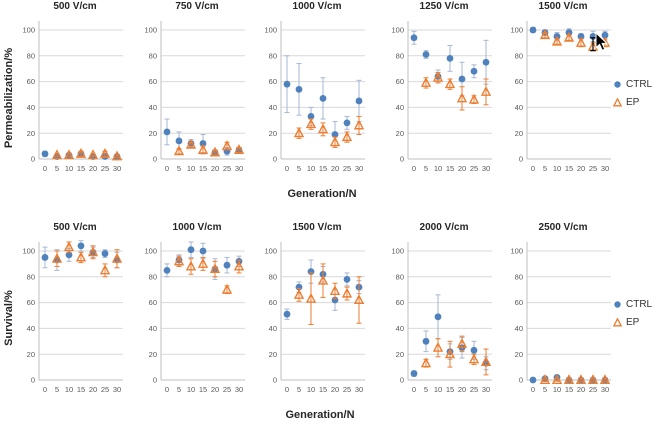  I want to click on legend-label: EP, so click(633, 102).